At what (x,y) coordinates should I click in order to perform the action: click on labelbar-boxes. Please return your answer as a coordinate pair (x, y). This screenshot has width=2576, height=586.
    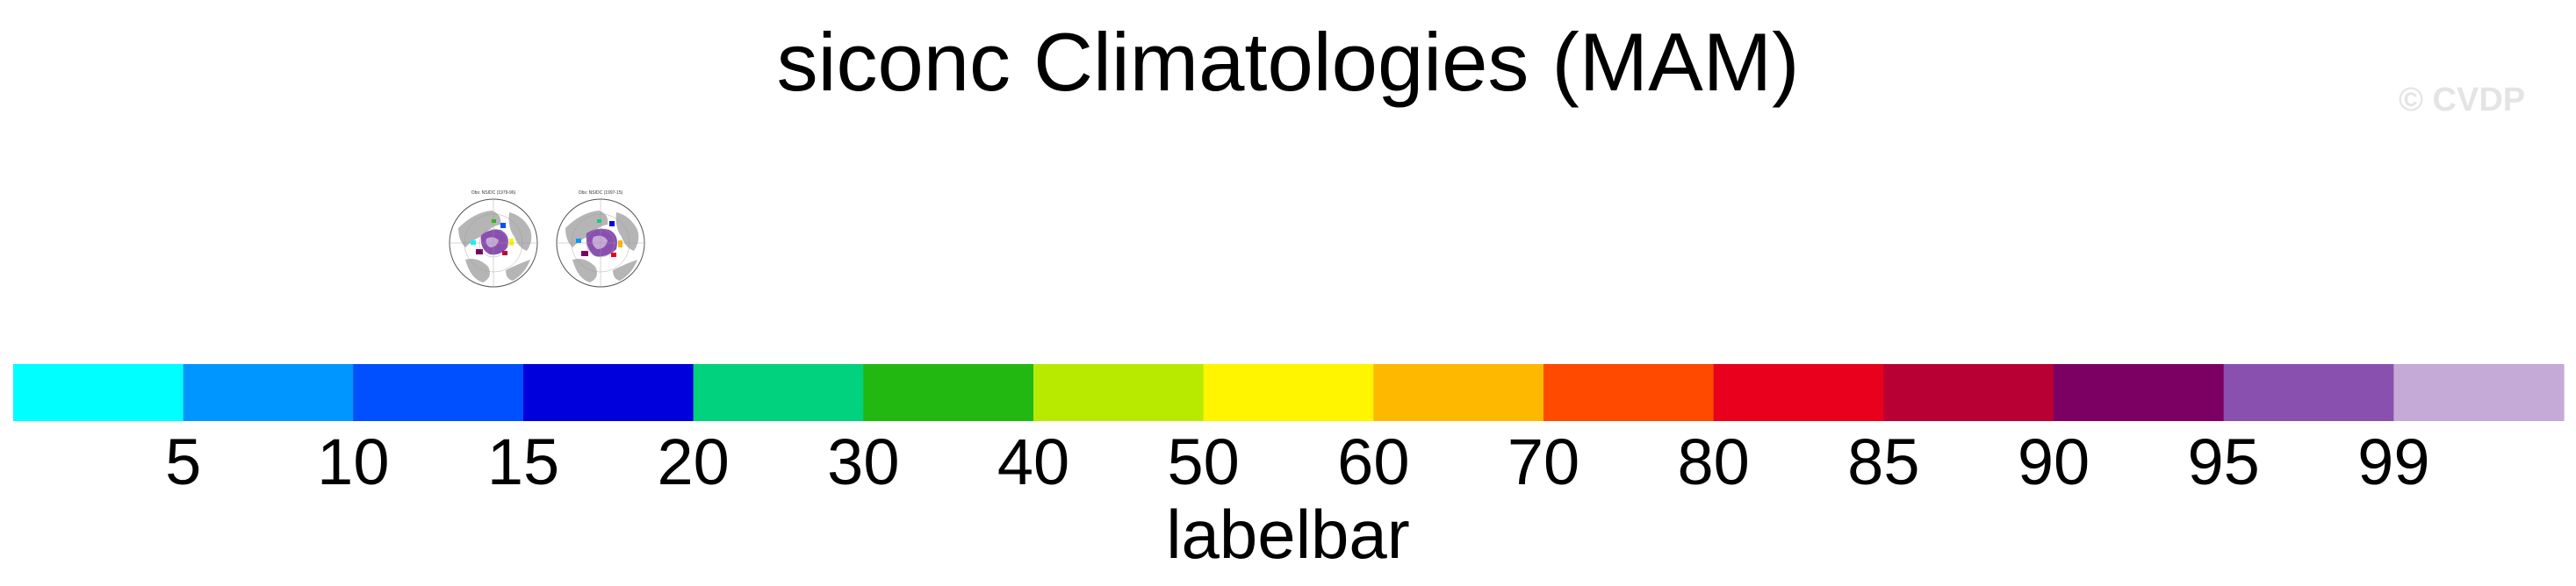
    Looking at the image, I should click on (1289, 392).